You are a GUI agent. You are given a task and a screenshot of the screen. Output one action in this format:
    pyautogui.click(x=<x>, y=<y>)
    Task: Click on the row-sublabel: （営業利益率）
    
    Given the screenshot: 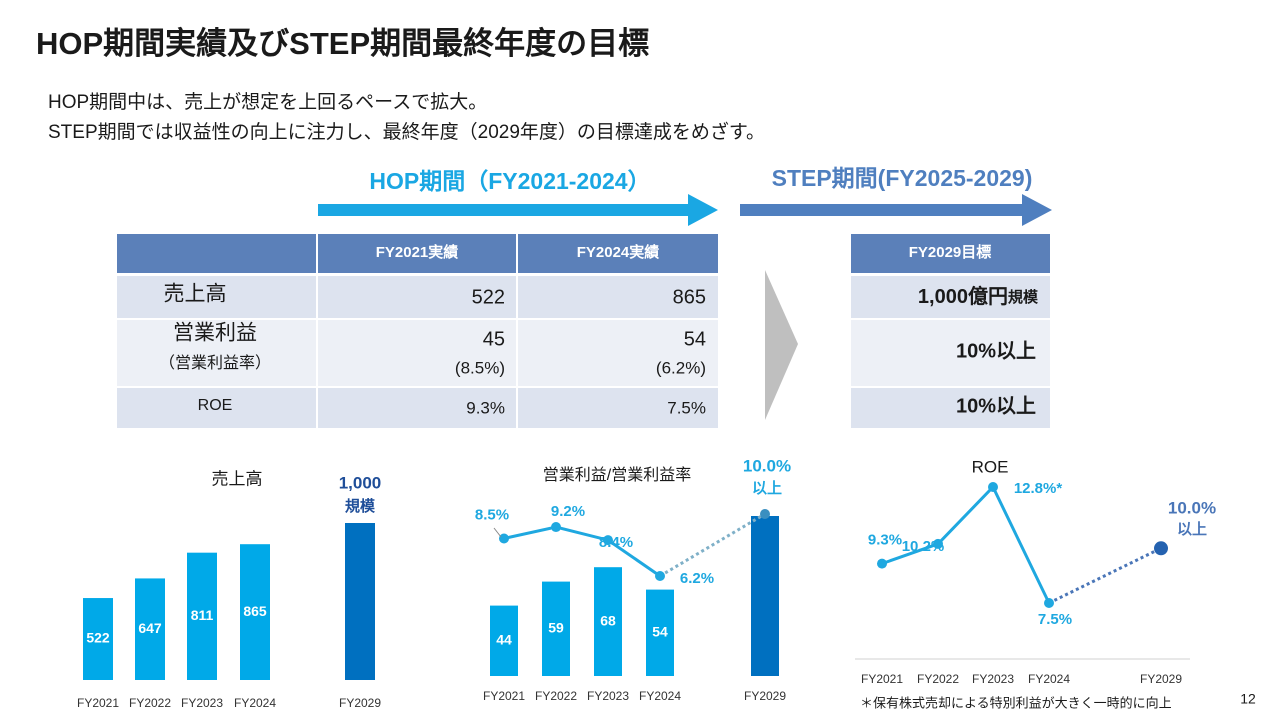 What is the action you would take?
    pyautogui.click(x=215, y=363)
    